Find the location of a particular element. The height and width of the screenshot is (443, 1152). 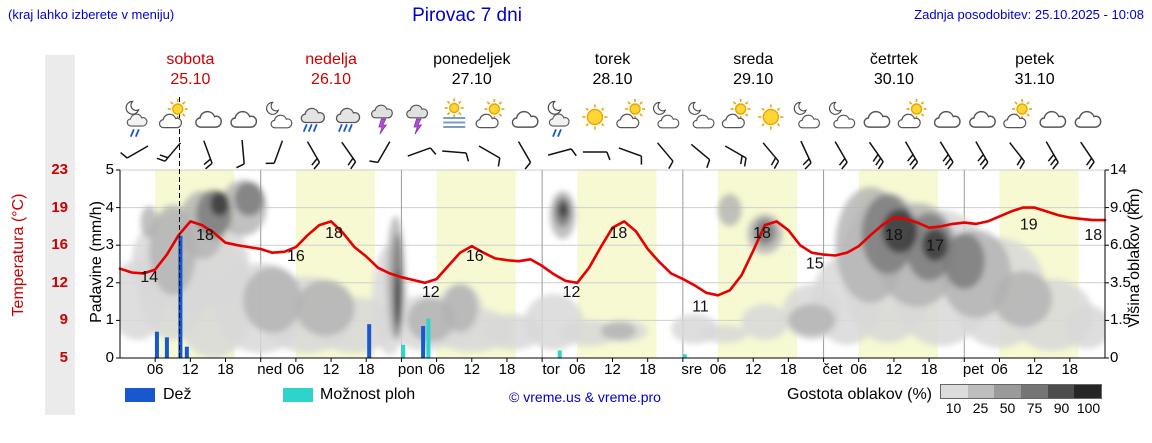

temp-tick-label: 5 is located at coordinates (63, 357).